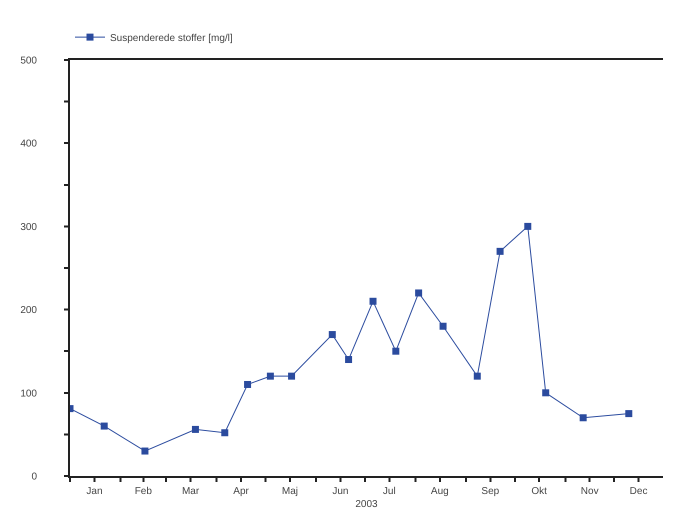 The width and height of the screenshot is (675, 516). I want to click on y-tick-label: 300, so click(29, 227).